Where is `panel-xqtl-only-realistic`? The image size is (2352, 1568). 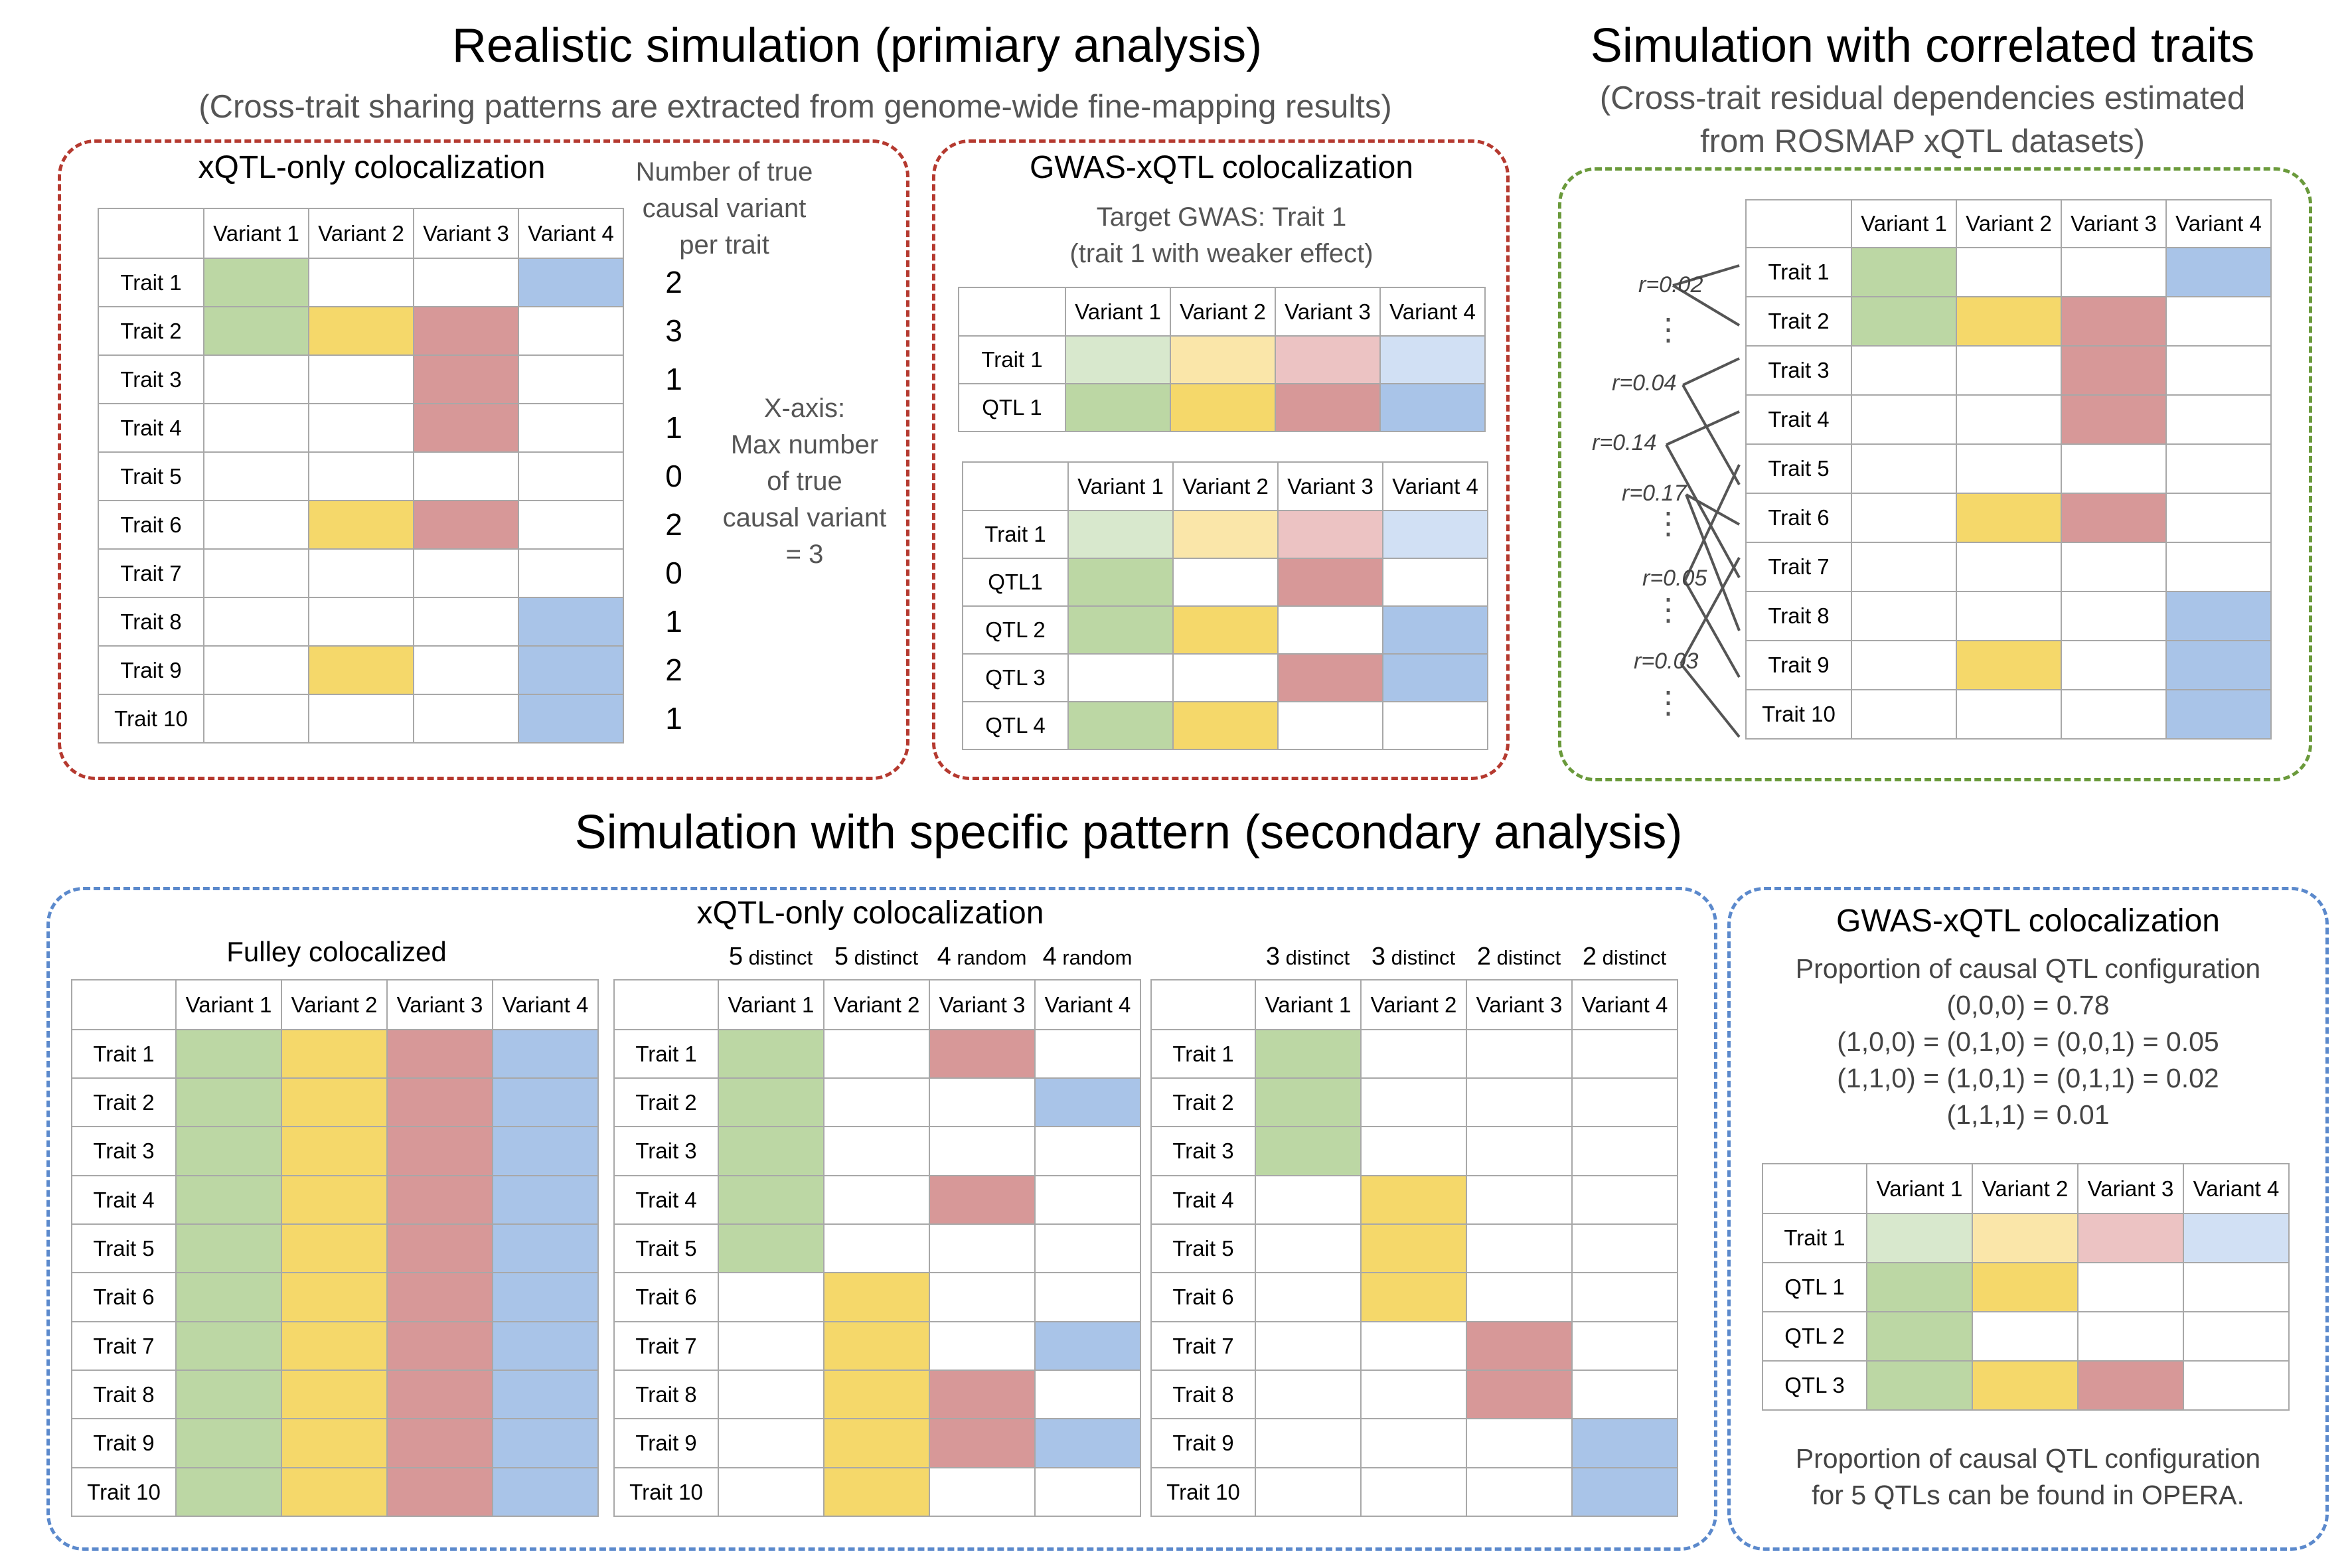
panel-xqtl-only-realistic is located at coordinates (483, 460).